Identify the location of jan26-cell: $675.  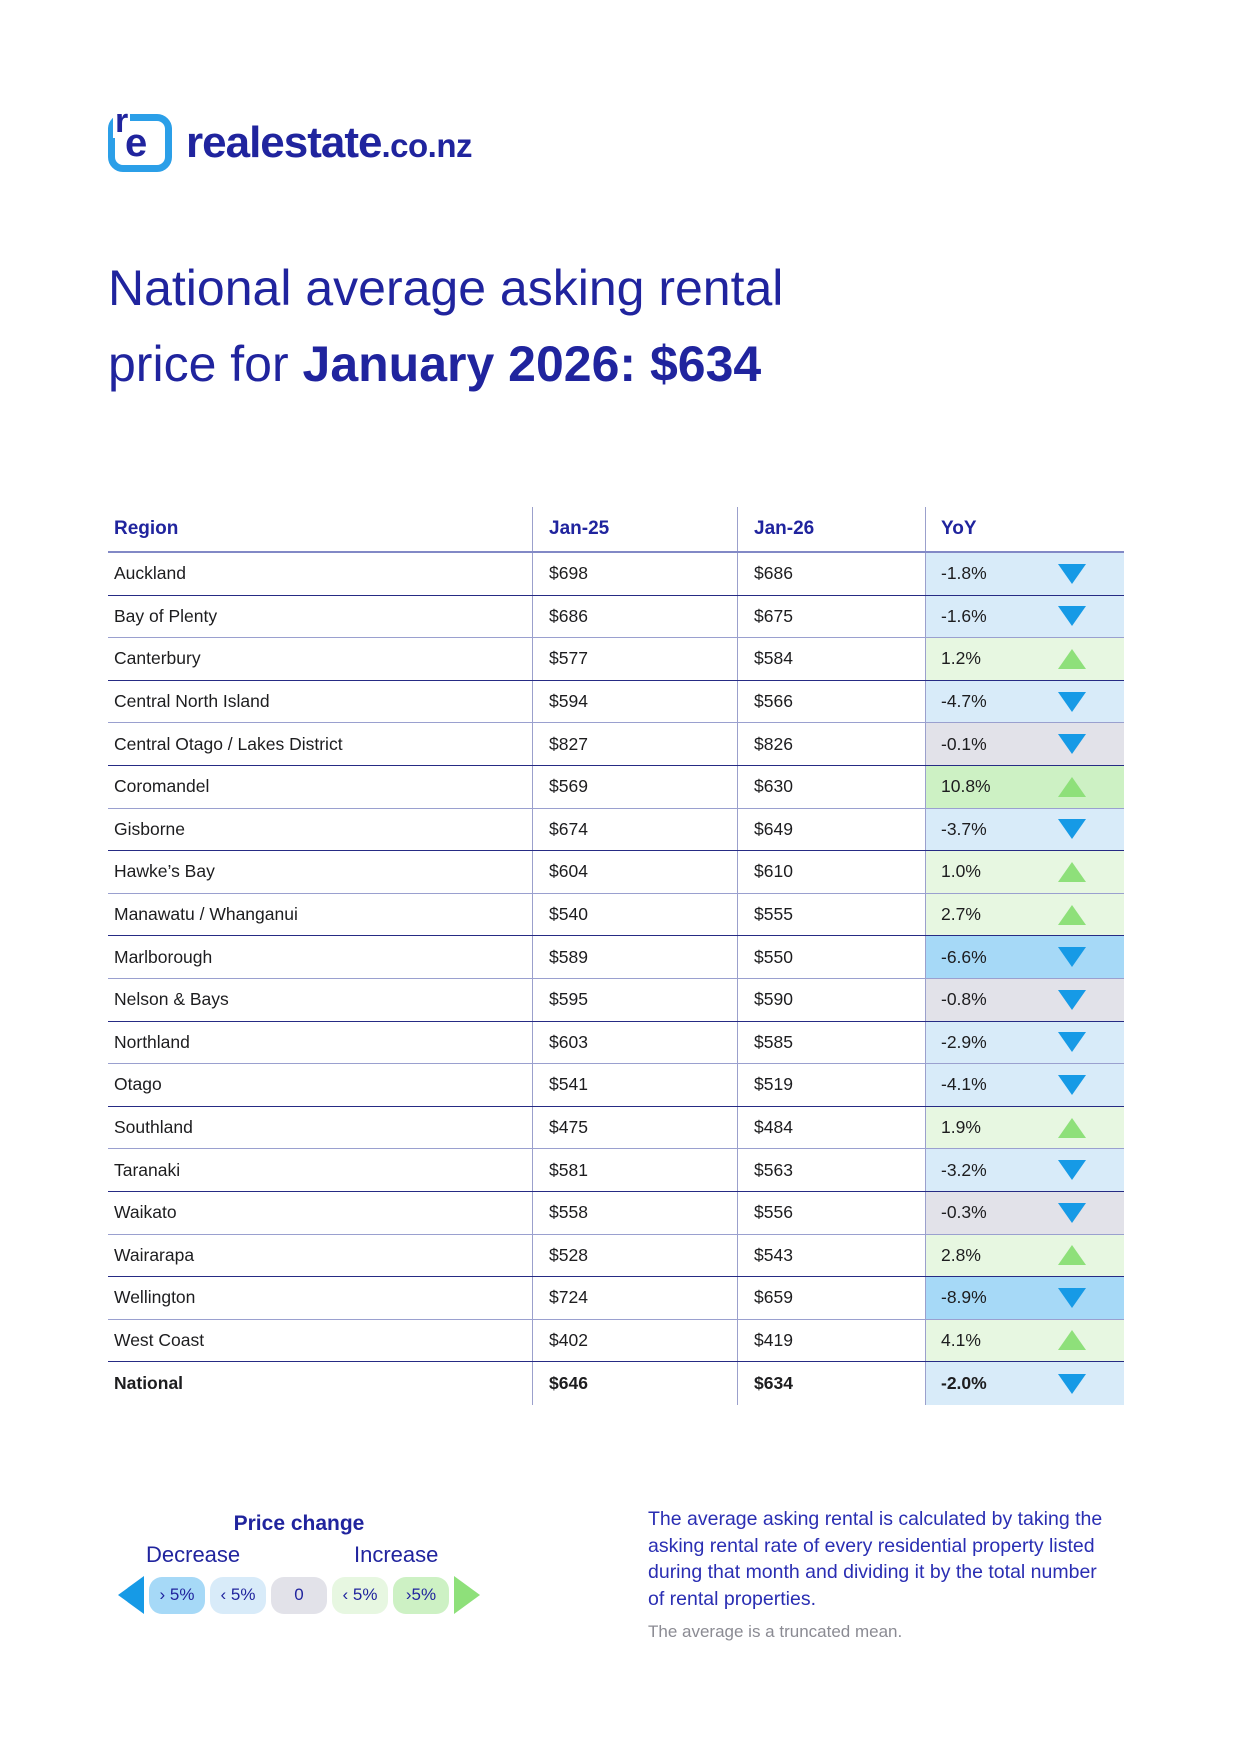
(831, 616).